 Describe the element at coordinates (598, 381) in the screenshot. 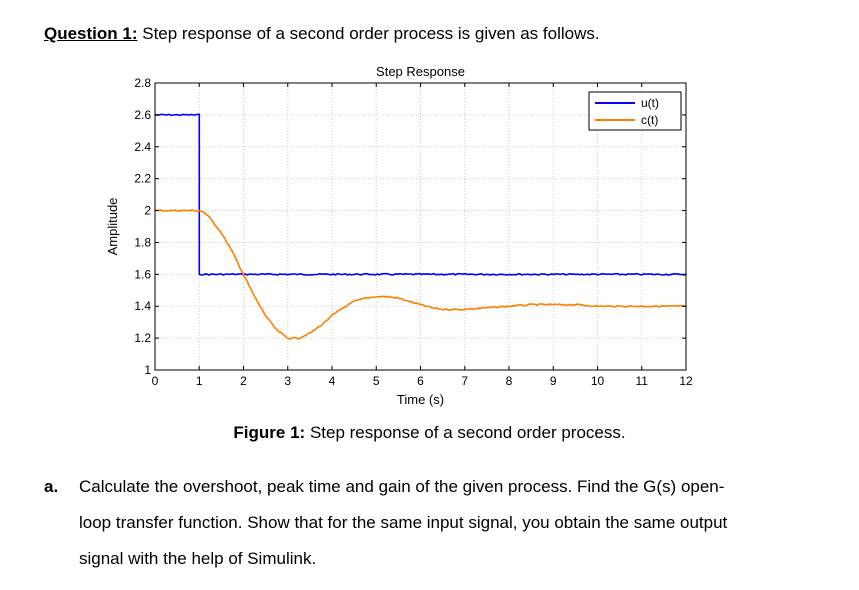

I see `x-tick-label: 10` at that location.